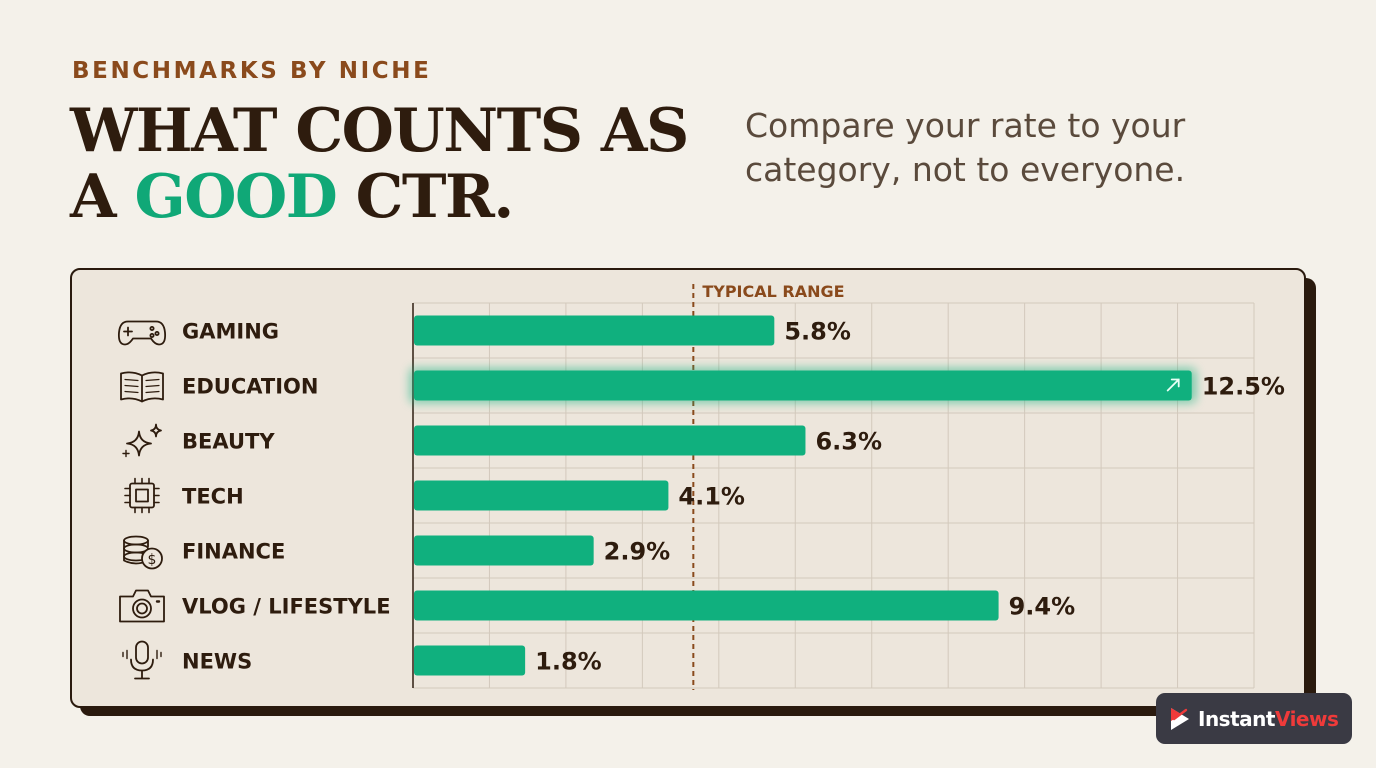  I want to click on bar-gaming, so click(594, 330).